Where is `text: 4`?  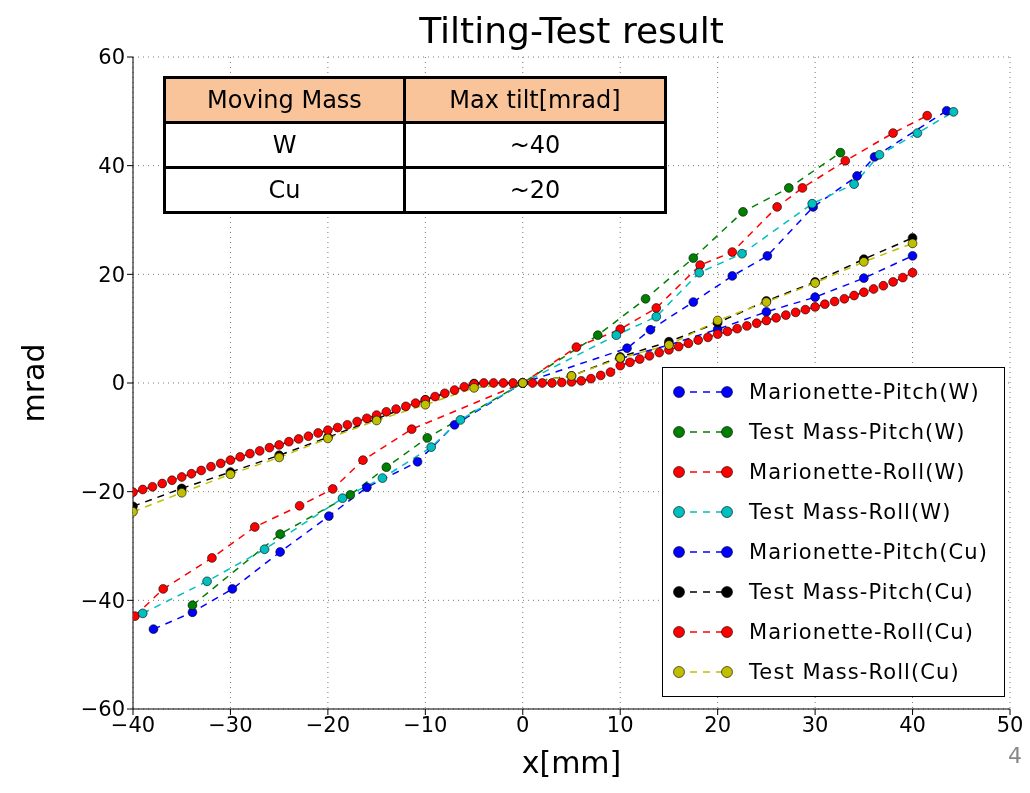 text: 4 is located at coordinates (1015, 755).